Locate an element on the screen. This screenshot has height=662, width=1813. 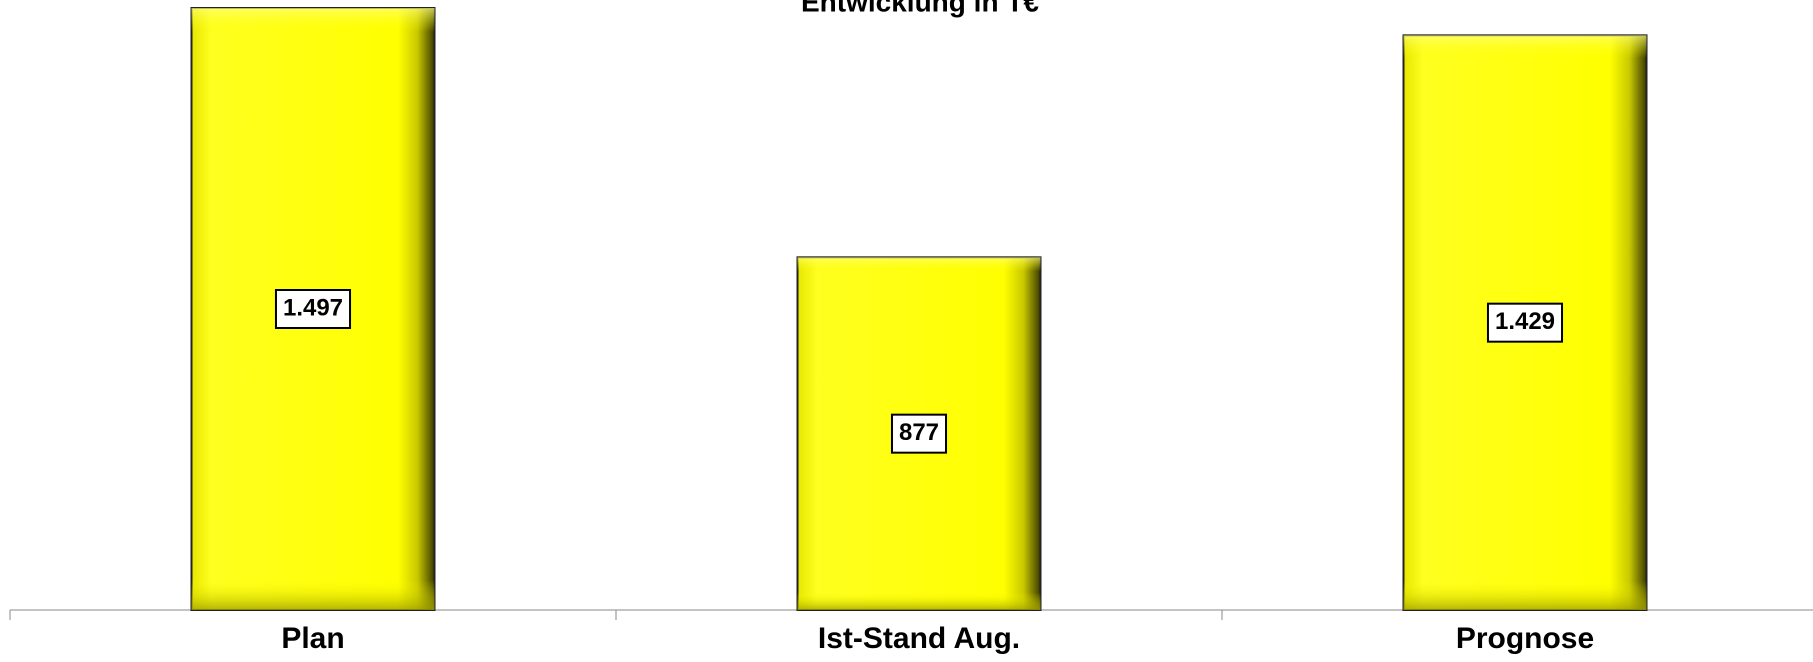
x-tick-label: Prognose is located at coordinates (1525, 638).